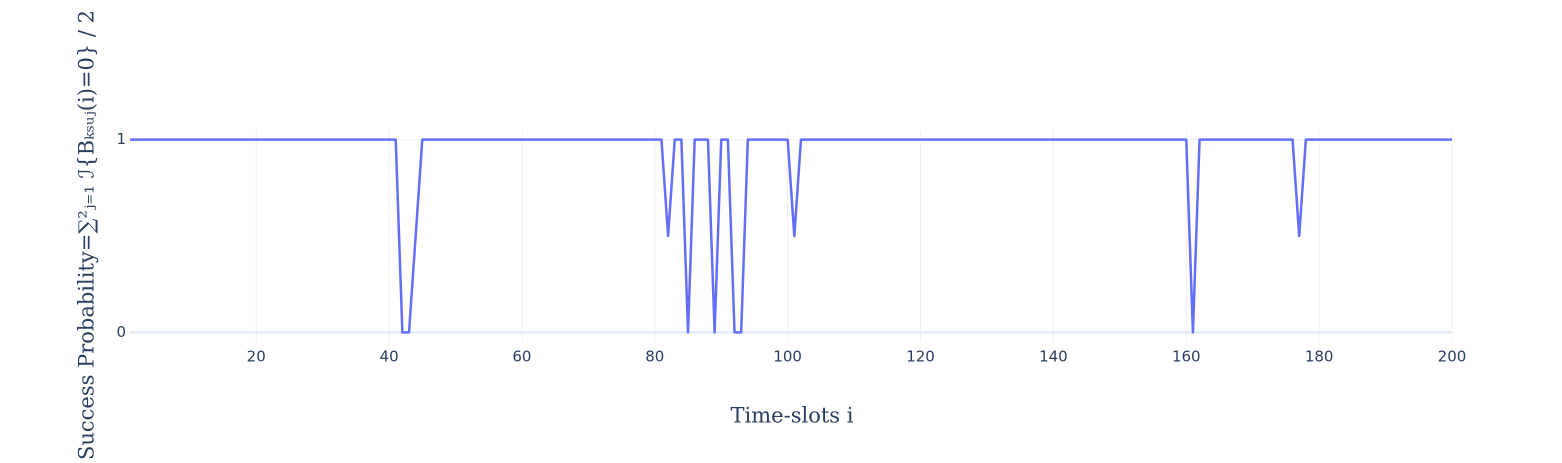 Image resolution: width=1562 pixels, height=463 pixels. Describe the element at coordinates (121, 332) in the screenshot. I see `y-tick-label: 0` at that location.